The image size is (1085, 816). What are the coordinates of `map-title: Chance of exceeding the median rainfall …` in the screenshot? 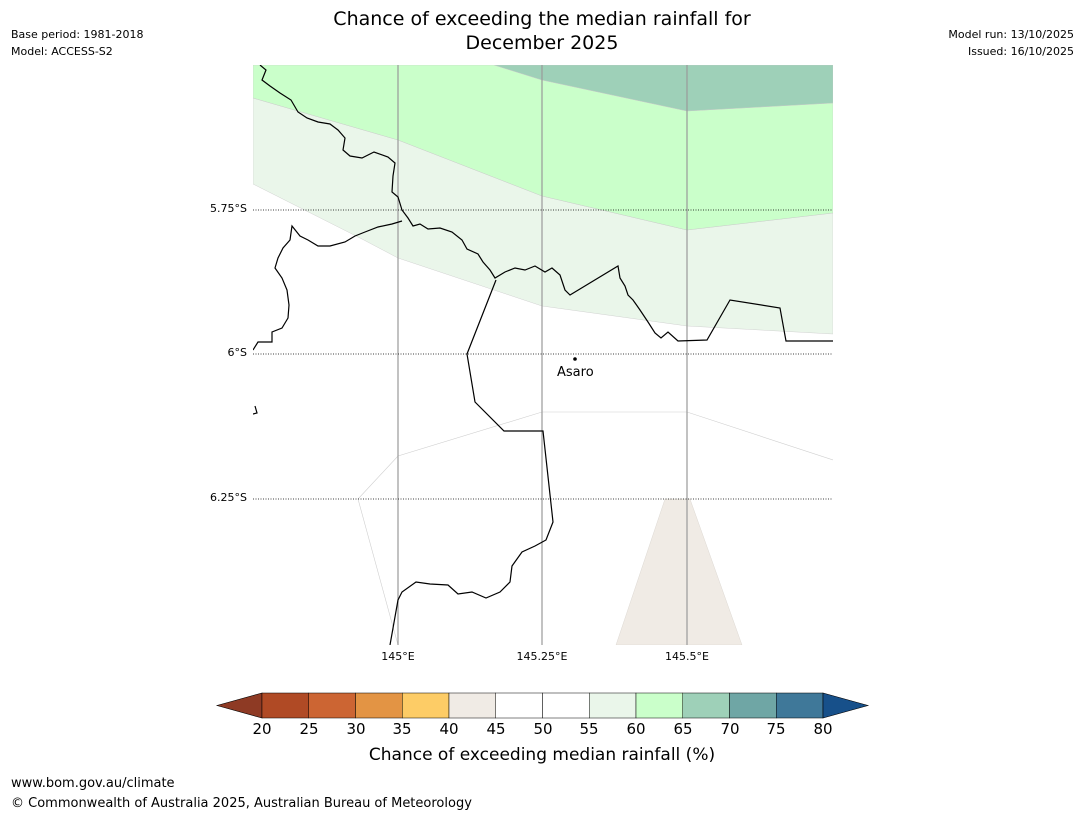 It's located at (542, 31).